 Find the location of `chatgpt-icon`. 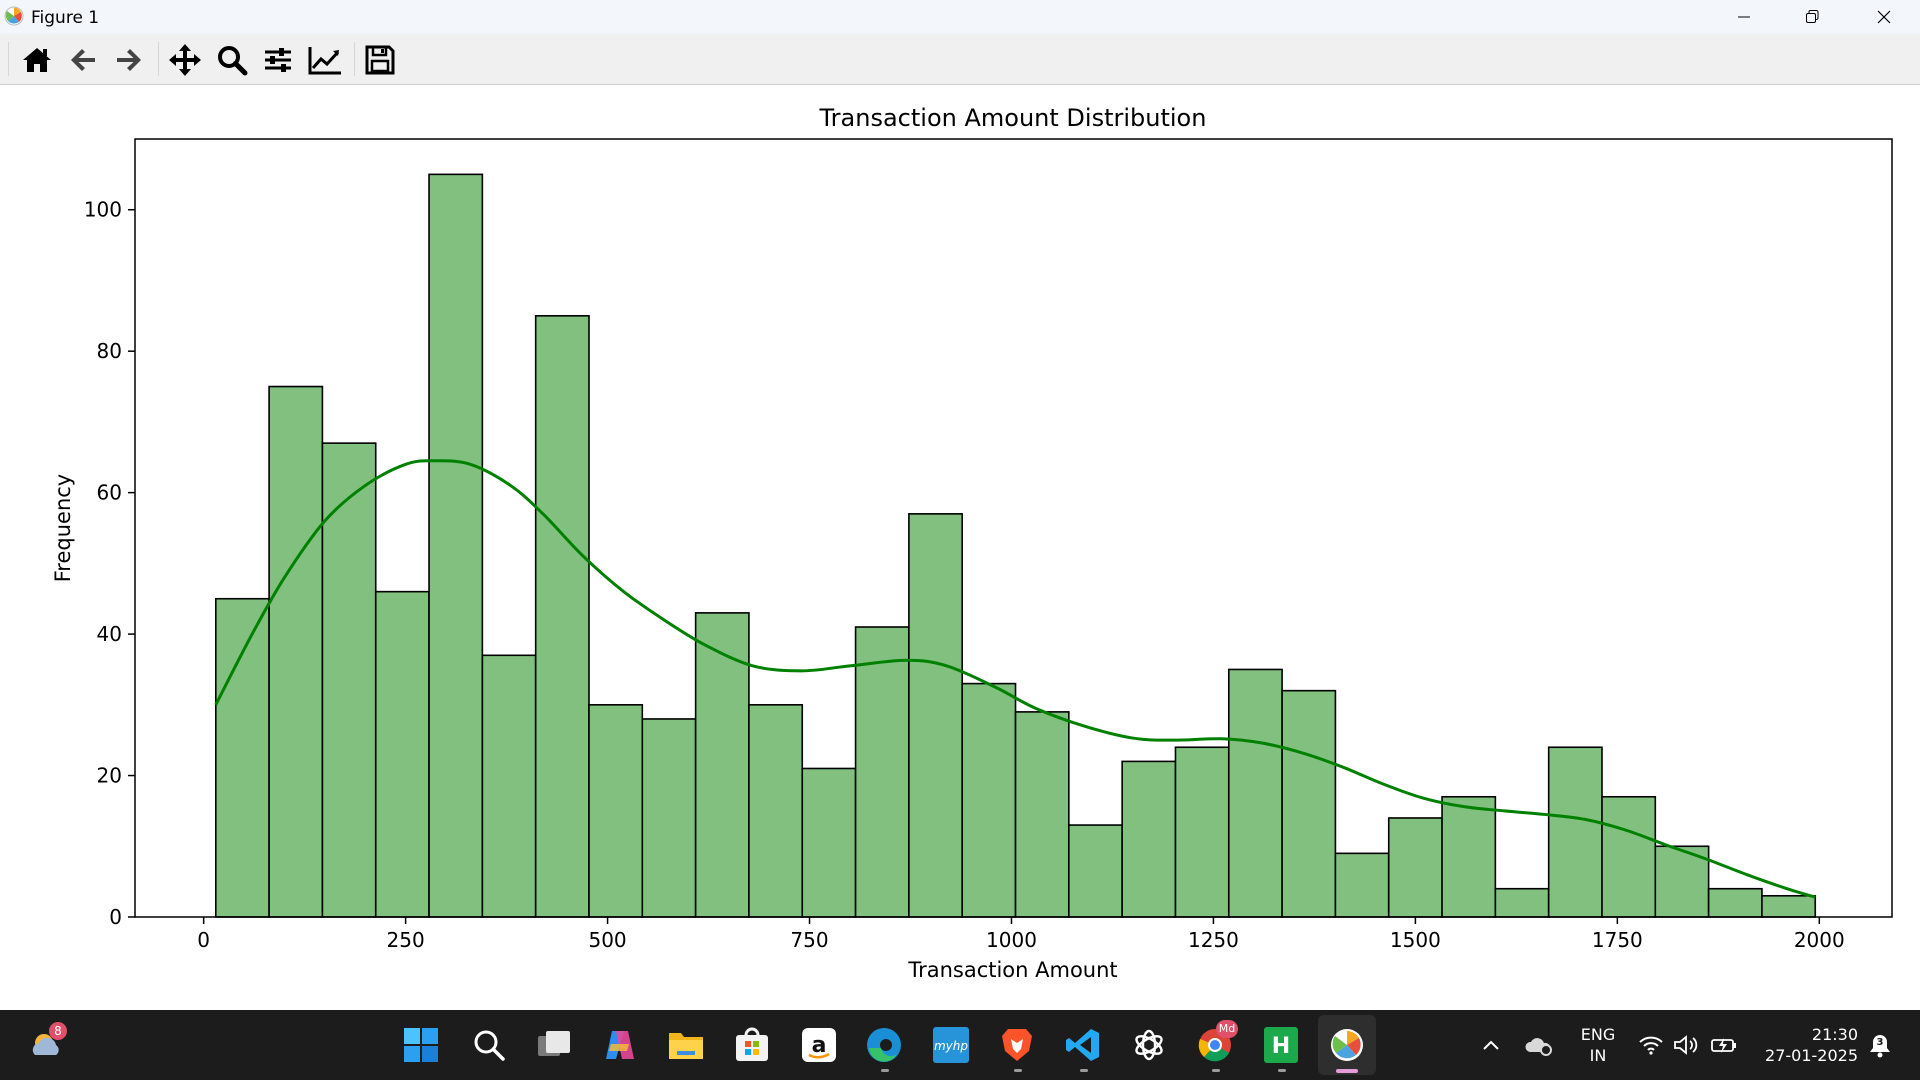

chatgpt-icon is located at coordinates (1149, 1045).